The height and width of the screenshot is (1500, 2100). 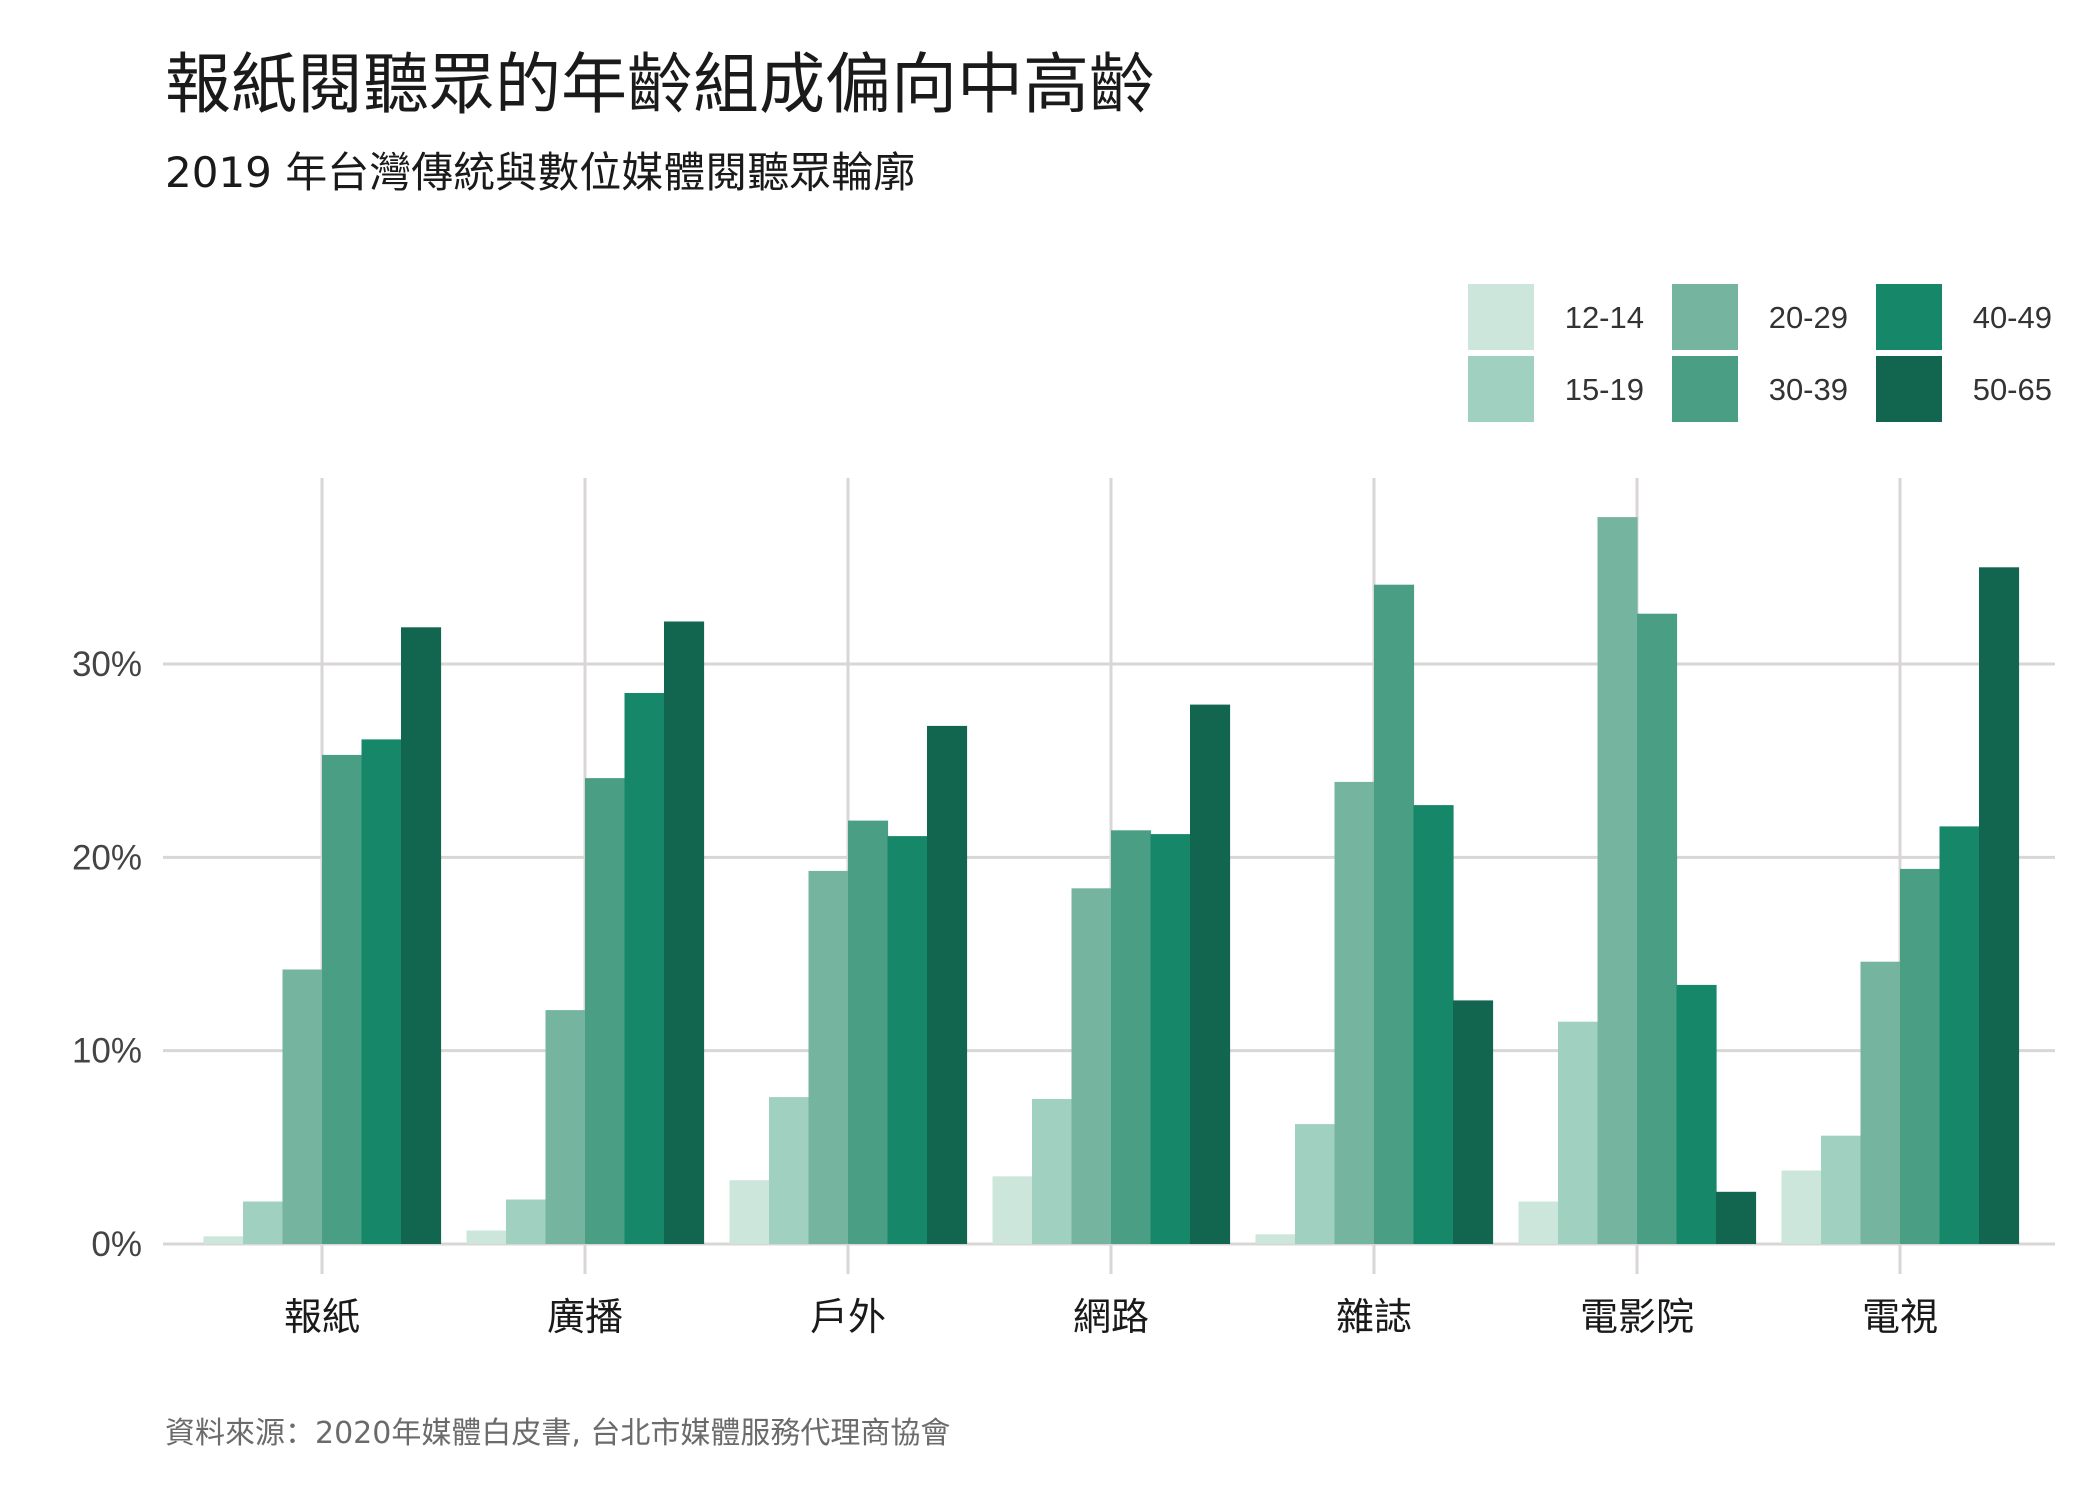 What do you see at coordinates (1052, 1171) in the screenshot?
I see `bar-15-19-網路` at bounding box center [1052, 1171].